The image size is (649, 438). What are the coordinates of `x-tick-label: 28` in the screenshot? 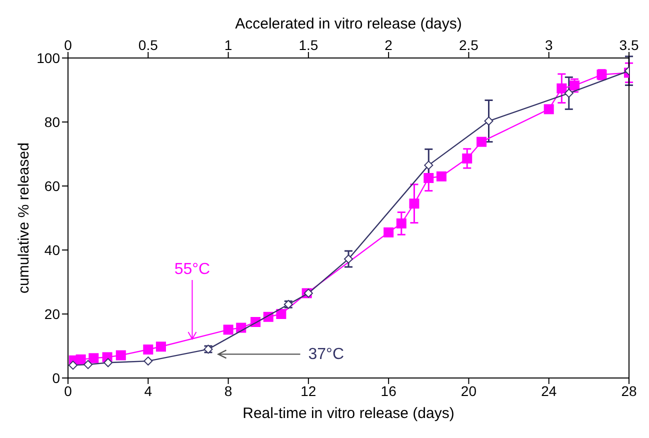 It's located at (629, 390).